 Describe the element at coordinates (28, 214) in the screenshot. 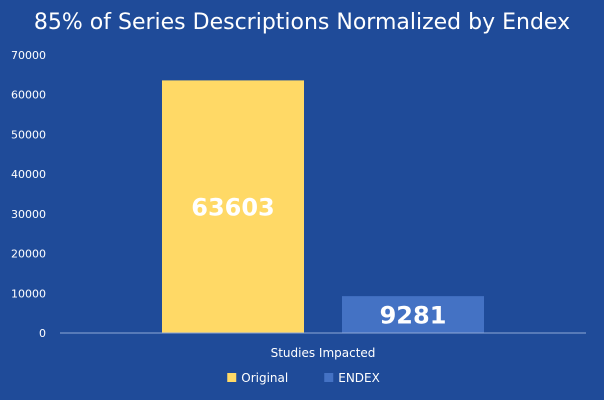

I see `y-tick-label: 30000` at that location.